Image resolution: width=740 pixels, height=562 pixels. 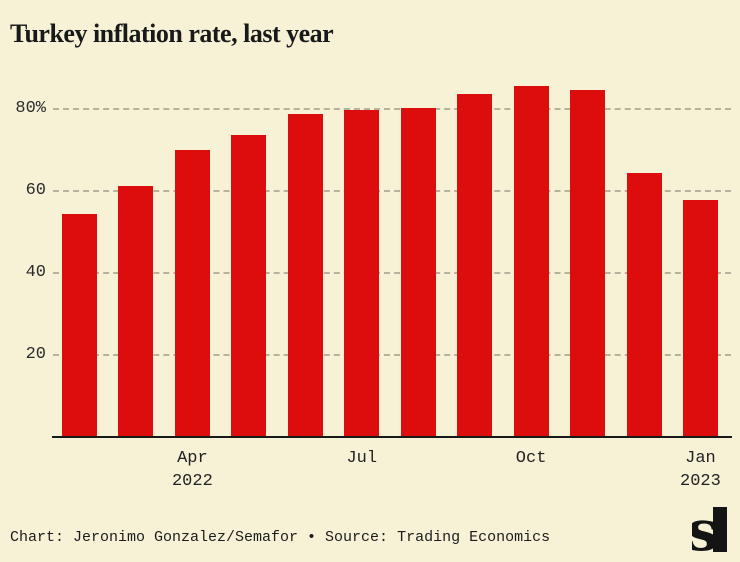 I want to click on bar-mar-2022, so click(x=136, y=311).